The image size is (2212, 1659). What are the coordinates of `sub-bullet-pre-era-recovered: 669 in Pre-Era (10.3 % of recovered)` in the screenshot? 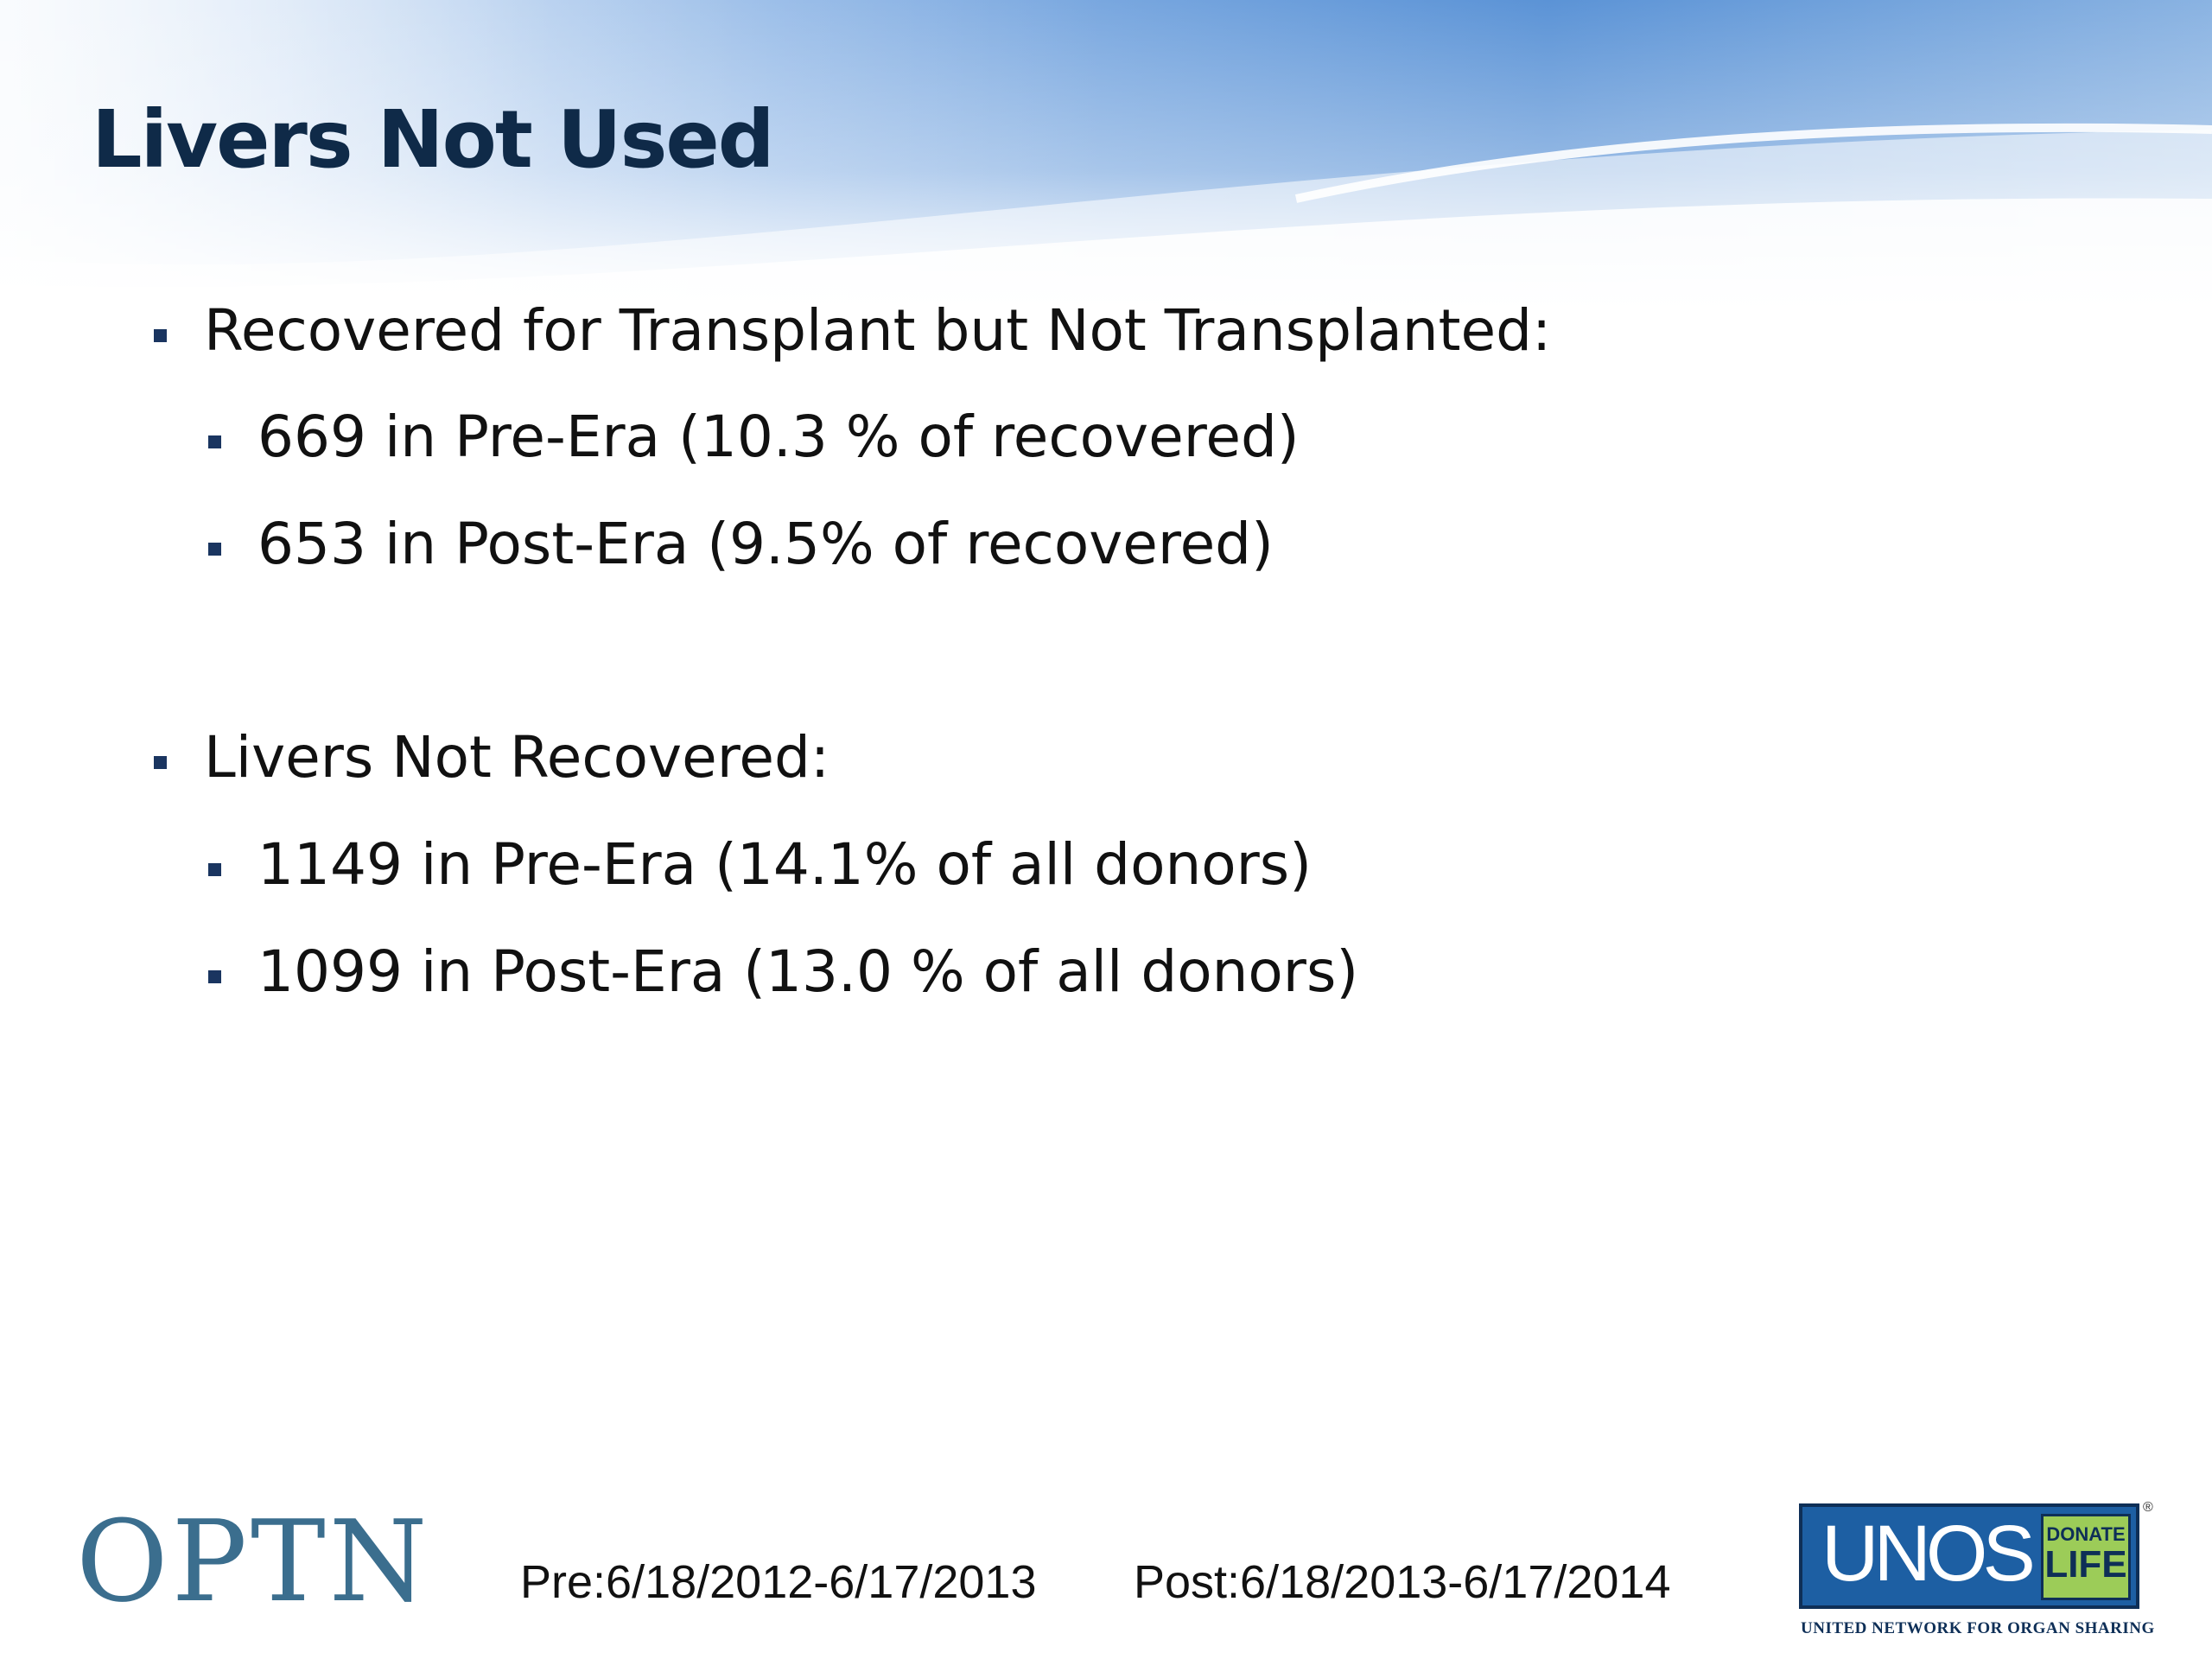 It's located at (778, 437).